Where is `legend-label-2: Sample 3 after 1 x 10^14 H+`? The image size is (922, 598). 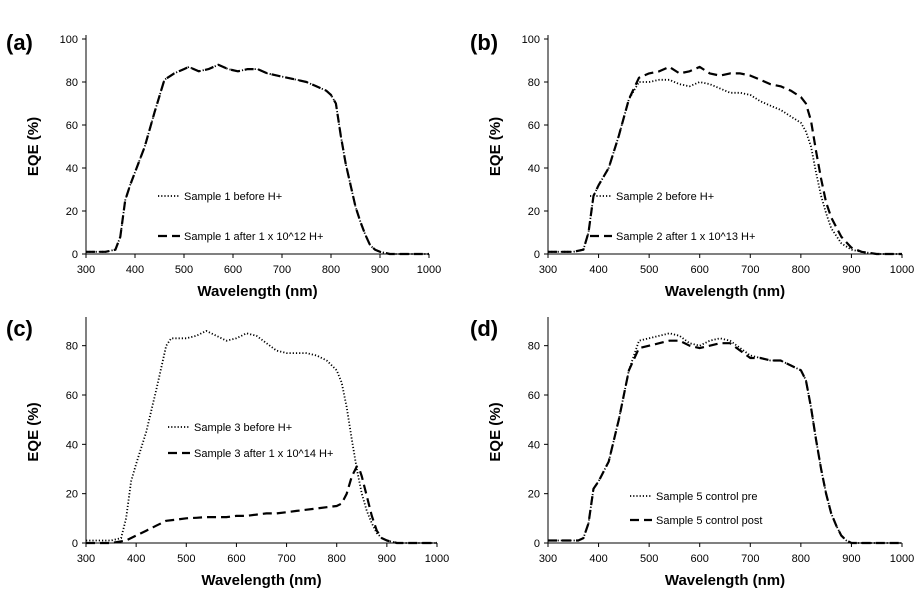 legend-label-2: Sample 3 after 1 x 10^14 H+ is located at coordinates (263, 454).